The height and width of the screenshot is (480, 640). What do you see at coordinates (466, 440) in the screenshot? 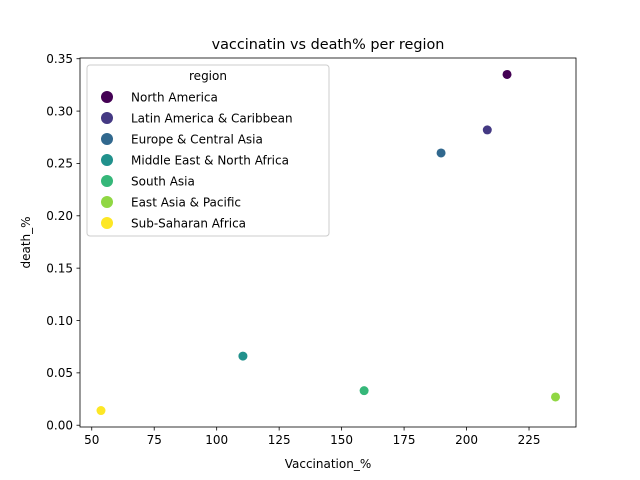
I see `x-tick-label: 200` at bounding box center [466, 440].